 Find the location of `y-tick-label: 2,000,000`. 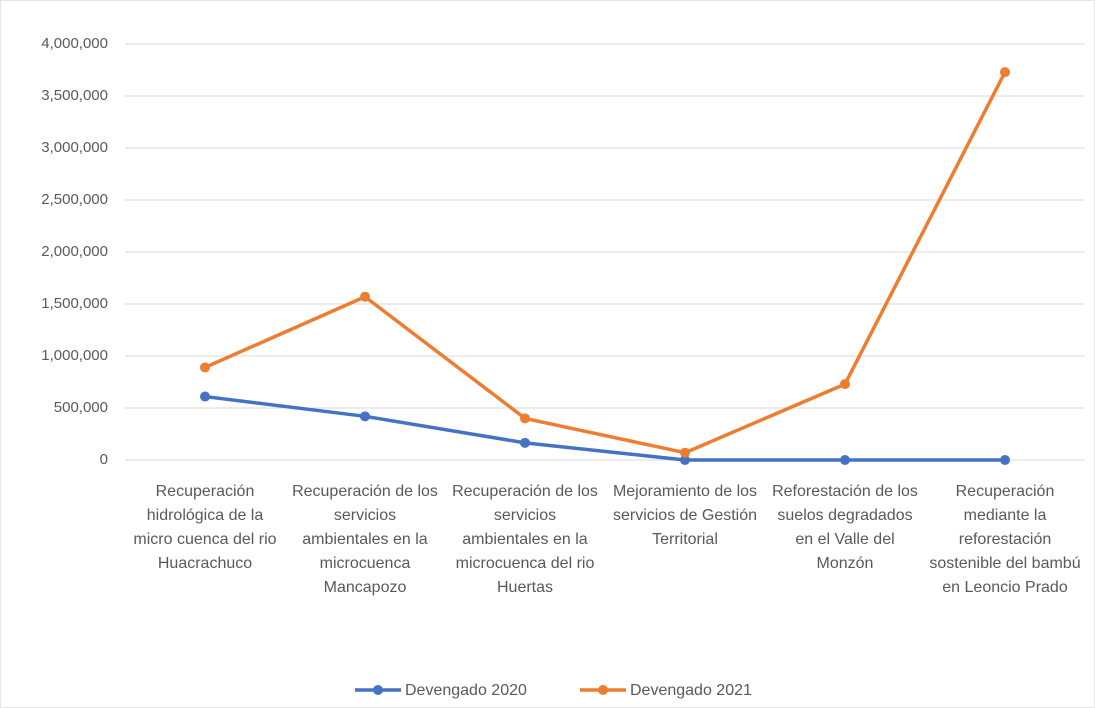

y-tick-label: 2,000,000 is located at coordinates (74, 251).